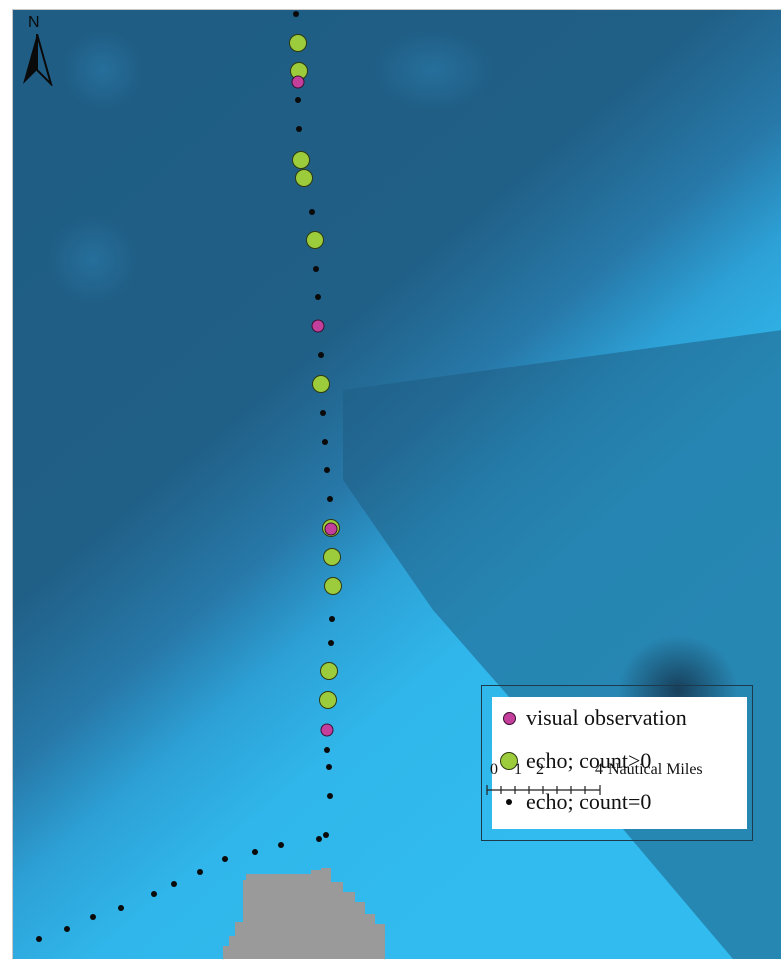  I want to click on scale-tick-1: 1, so click(518, 769).